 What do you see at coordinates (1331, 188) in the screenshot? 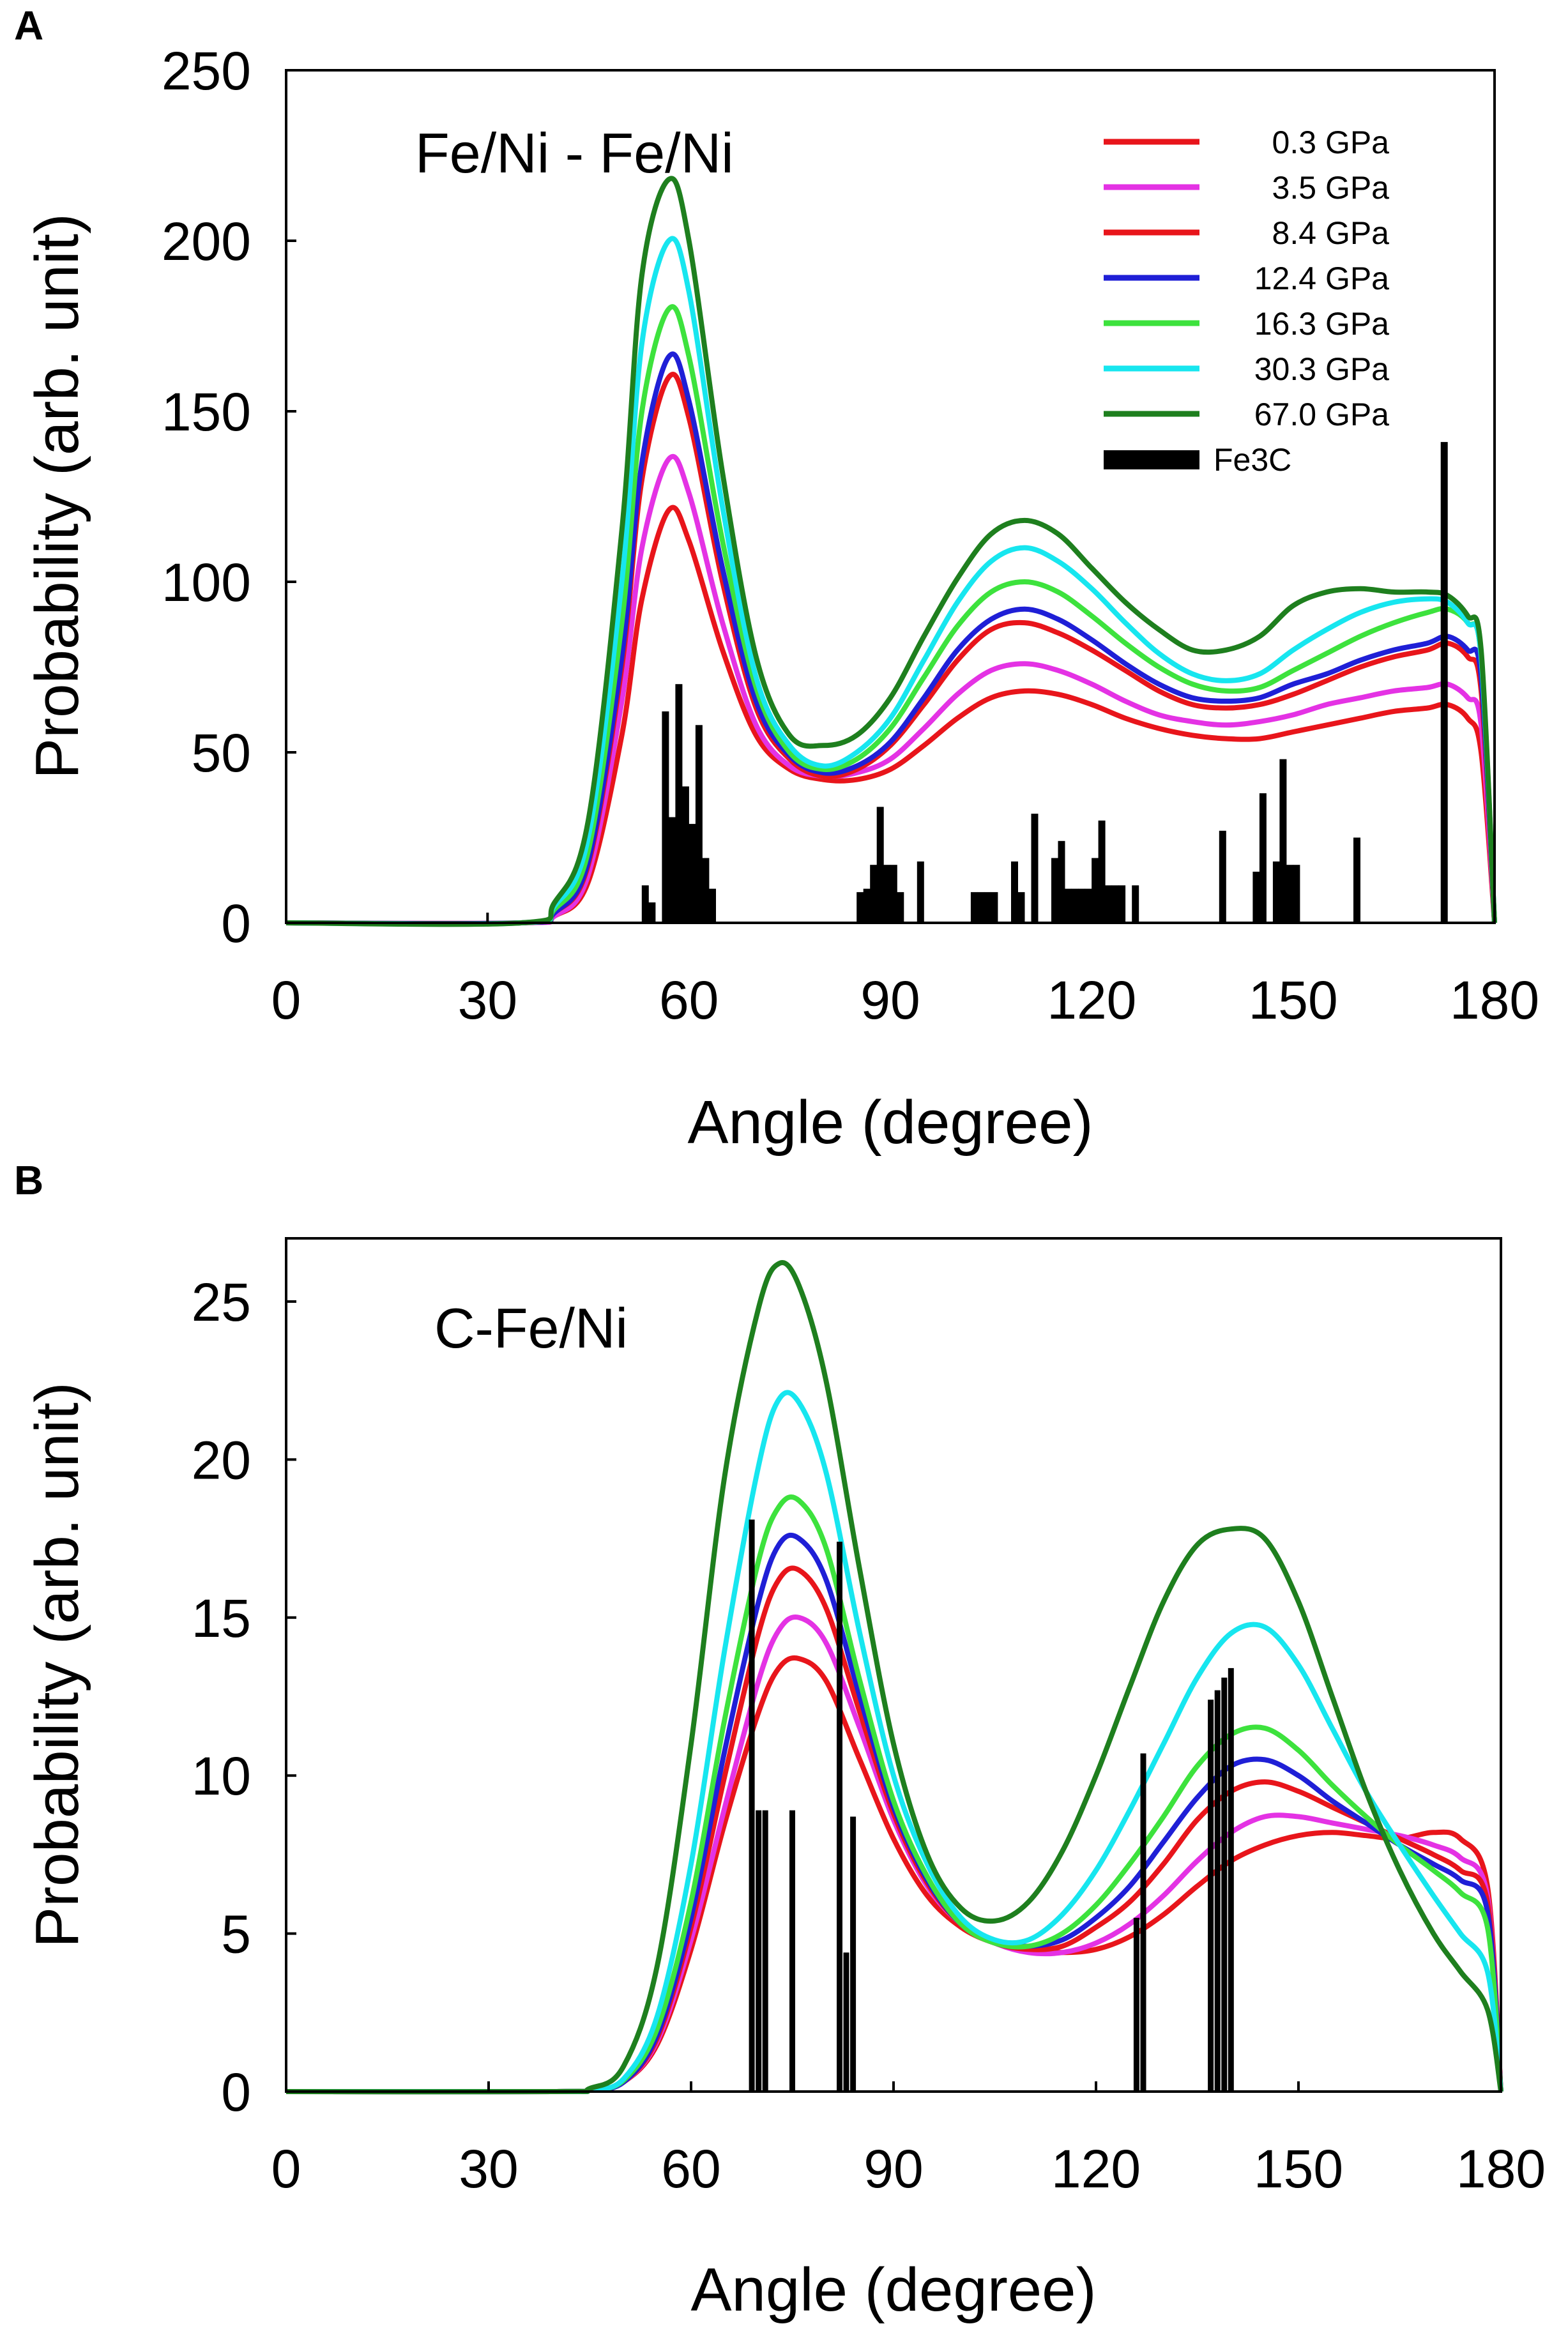
I see `legend-label: 3.5 GPa` at bounding box center [1331, 188].